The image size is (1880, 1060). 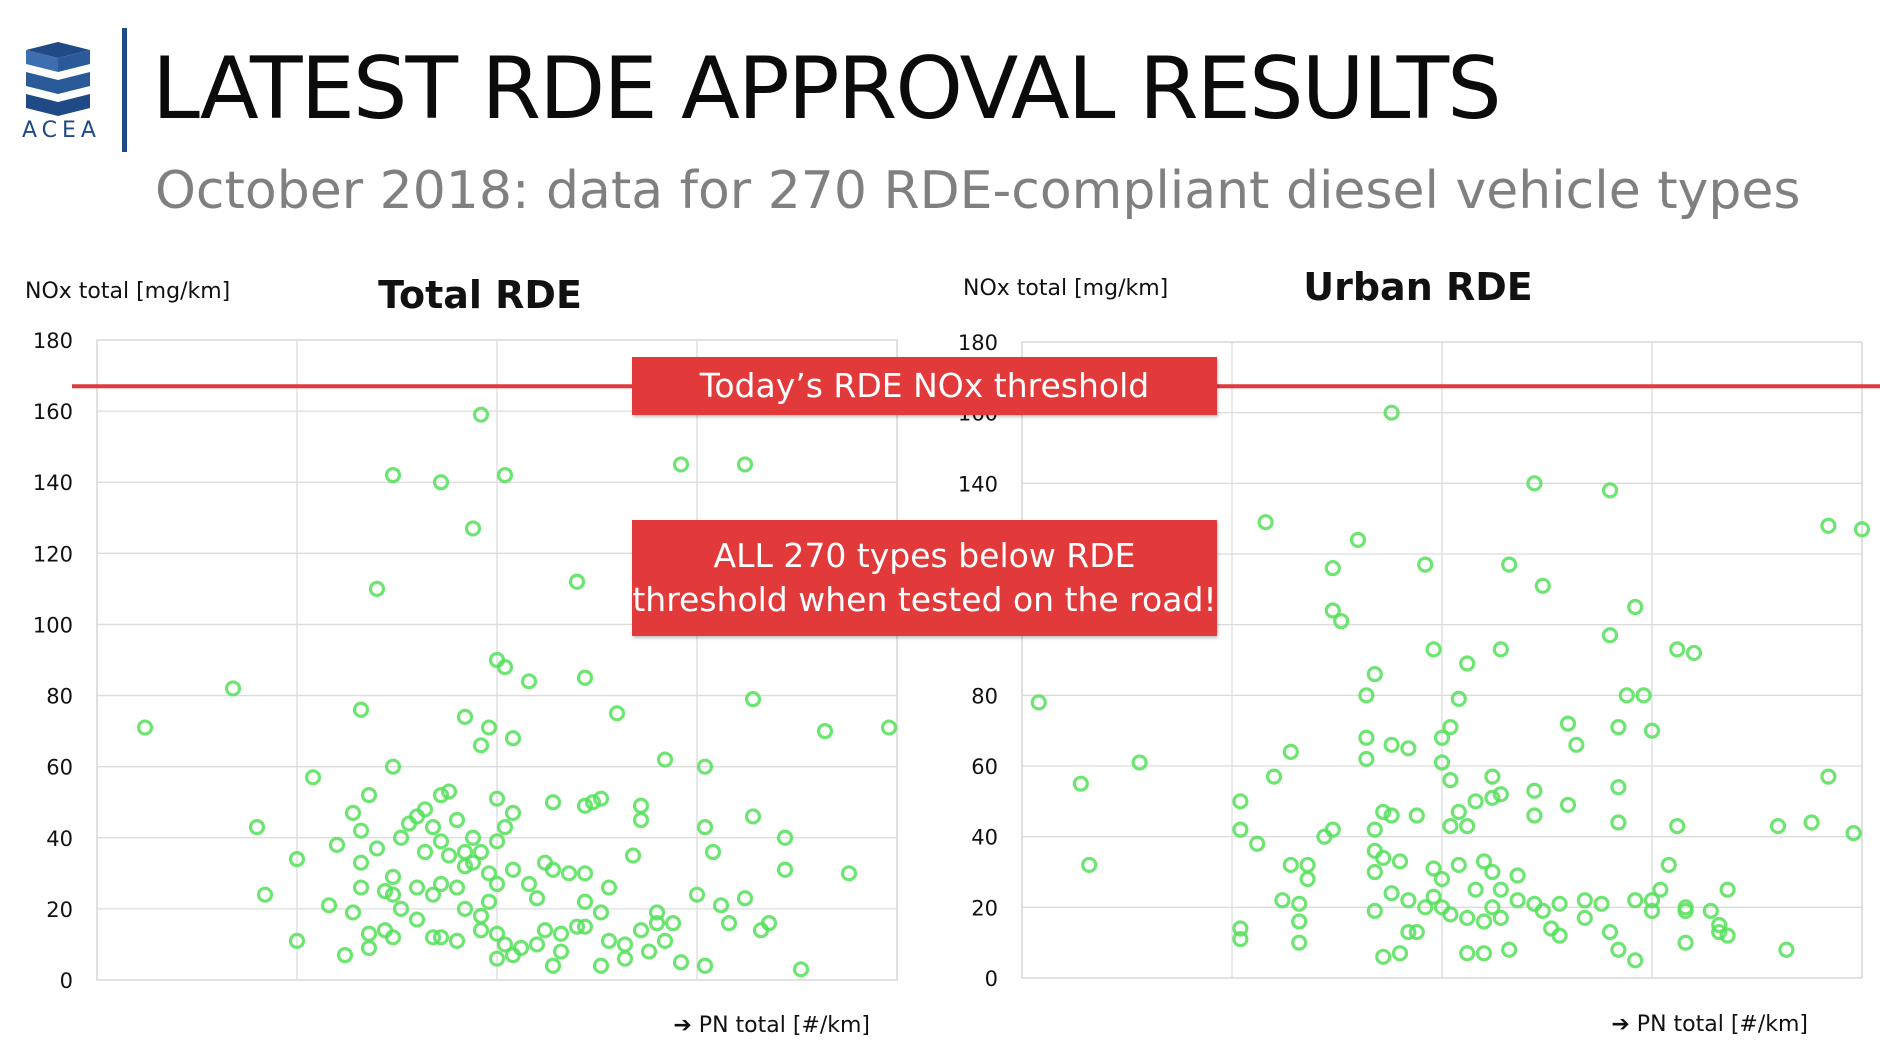 I want to click on y-tick-label: 140, so click(x=53, y=483).